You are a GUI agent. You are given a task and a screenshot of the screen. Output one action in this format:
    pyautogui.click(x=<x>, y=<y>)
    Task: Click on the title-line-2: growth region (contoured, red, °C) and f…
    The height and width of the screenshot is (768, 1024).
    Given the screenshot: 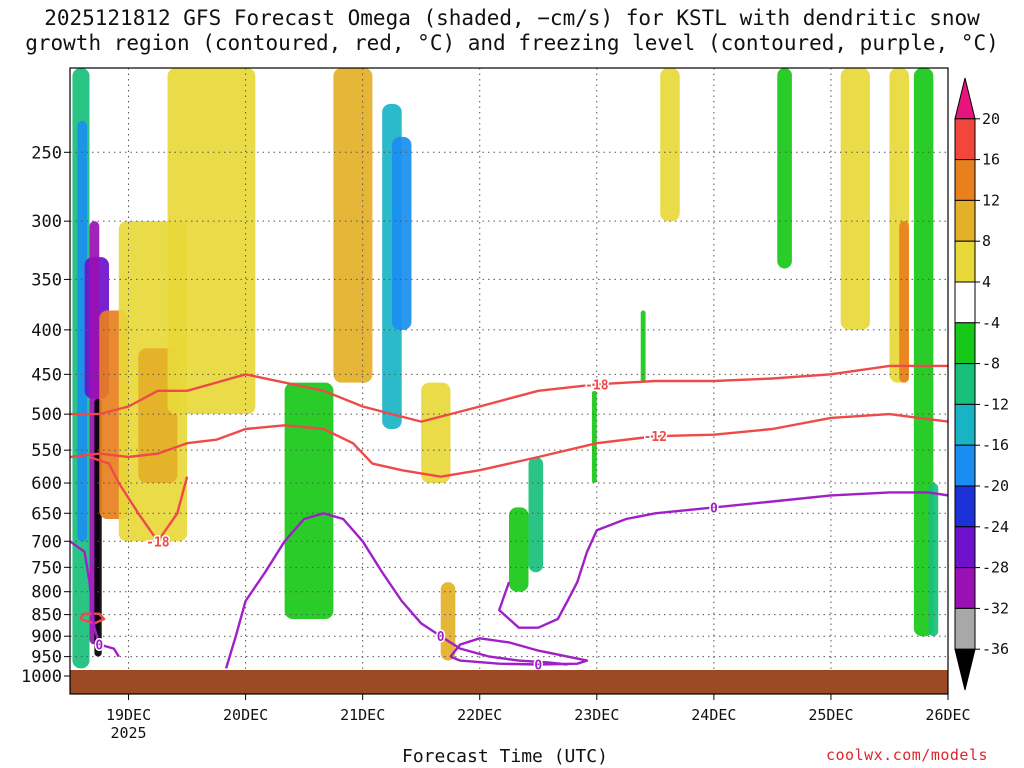 What is the action you would take?
    pyautogui.click(x=512, y=43)
    